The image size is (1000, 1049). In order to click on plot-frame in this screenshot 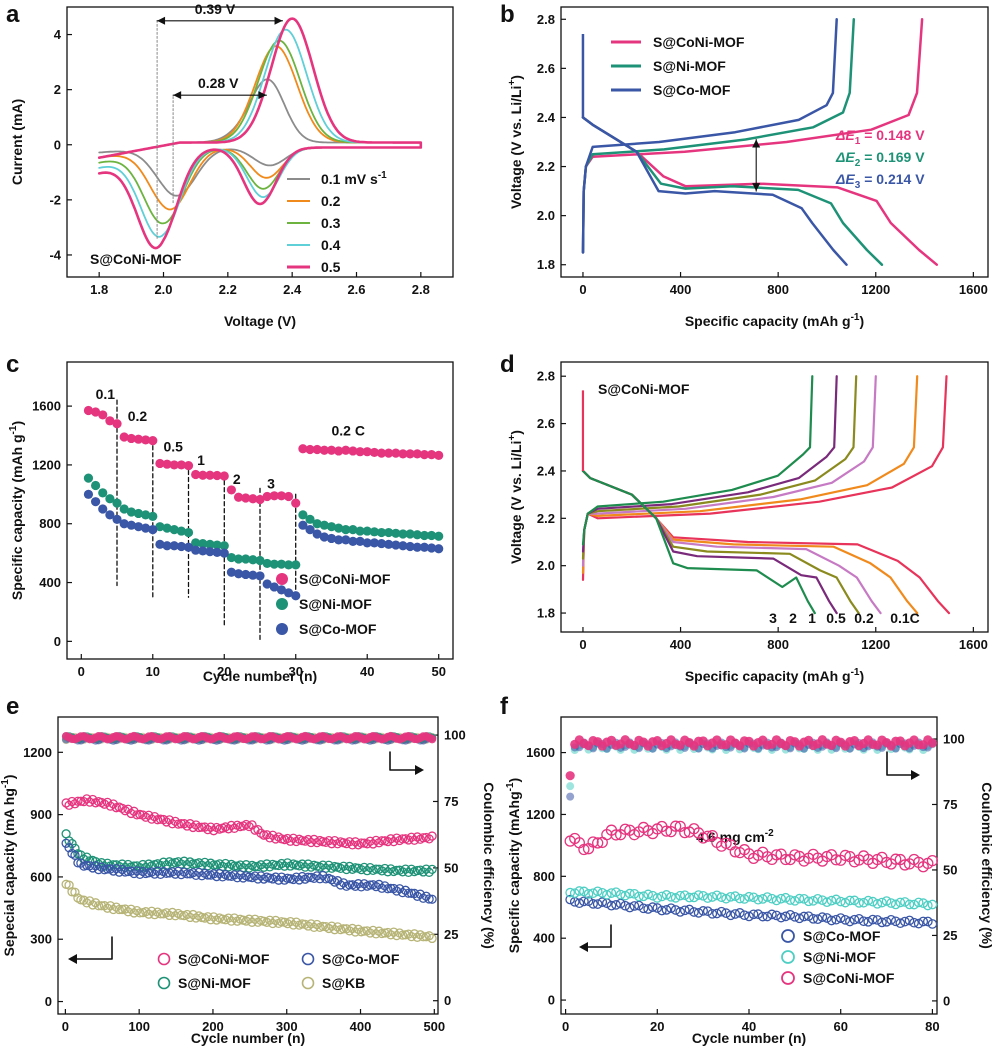, I will do `click(774, 142)`.